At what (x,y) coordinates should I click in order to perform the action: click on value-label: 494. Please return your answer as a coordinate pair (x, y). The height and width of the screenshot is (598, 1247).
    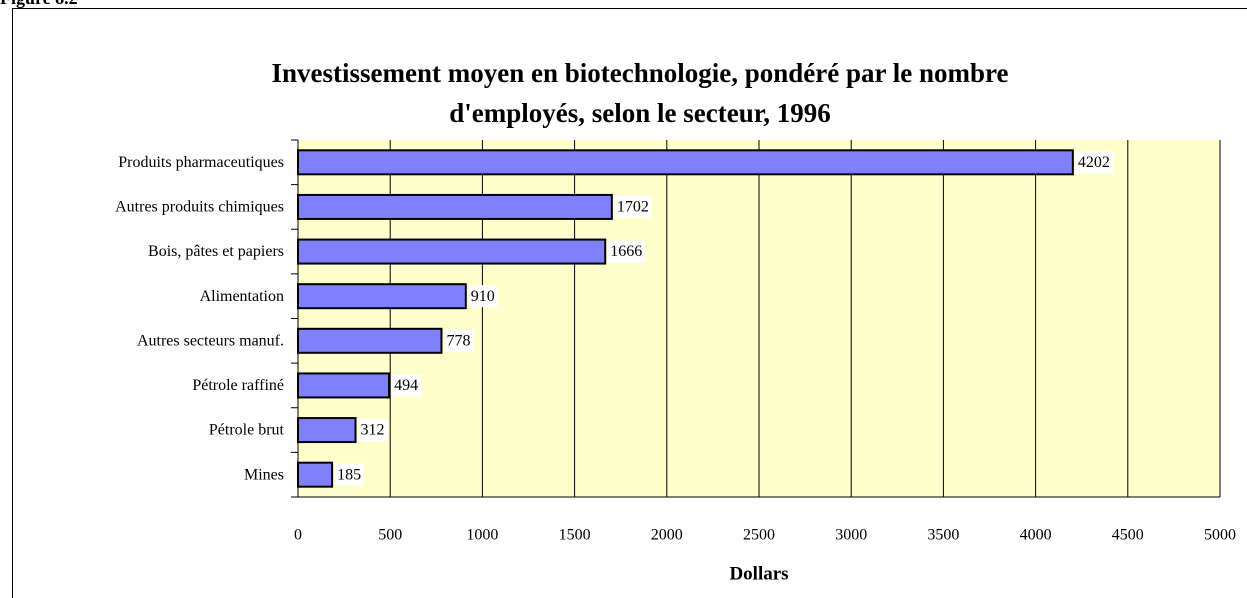
    Looking at the image, I should click on (406, 385).